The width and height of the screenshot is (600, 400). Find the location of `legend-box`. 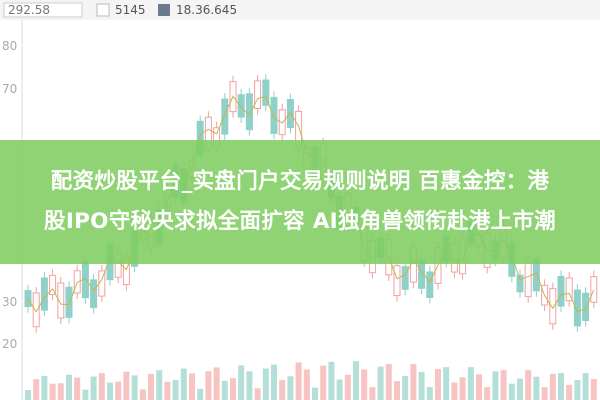

legend-box is located at coordinates (43, 10).